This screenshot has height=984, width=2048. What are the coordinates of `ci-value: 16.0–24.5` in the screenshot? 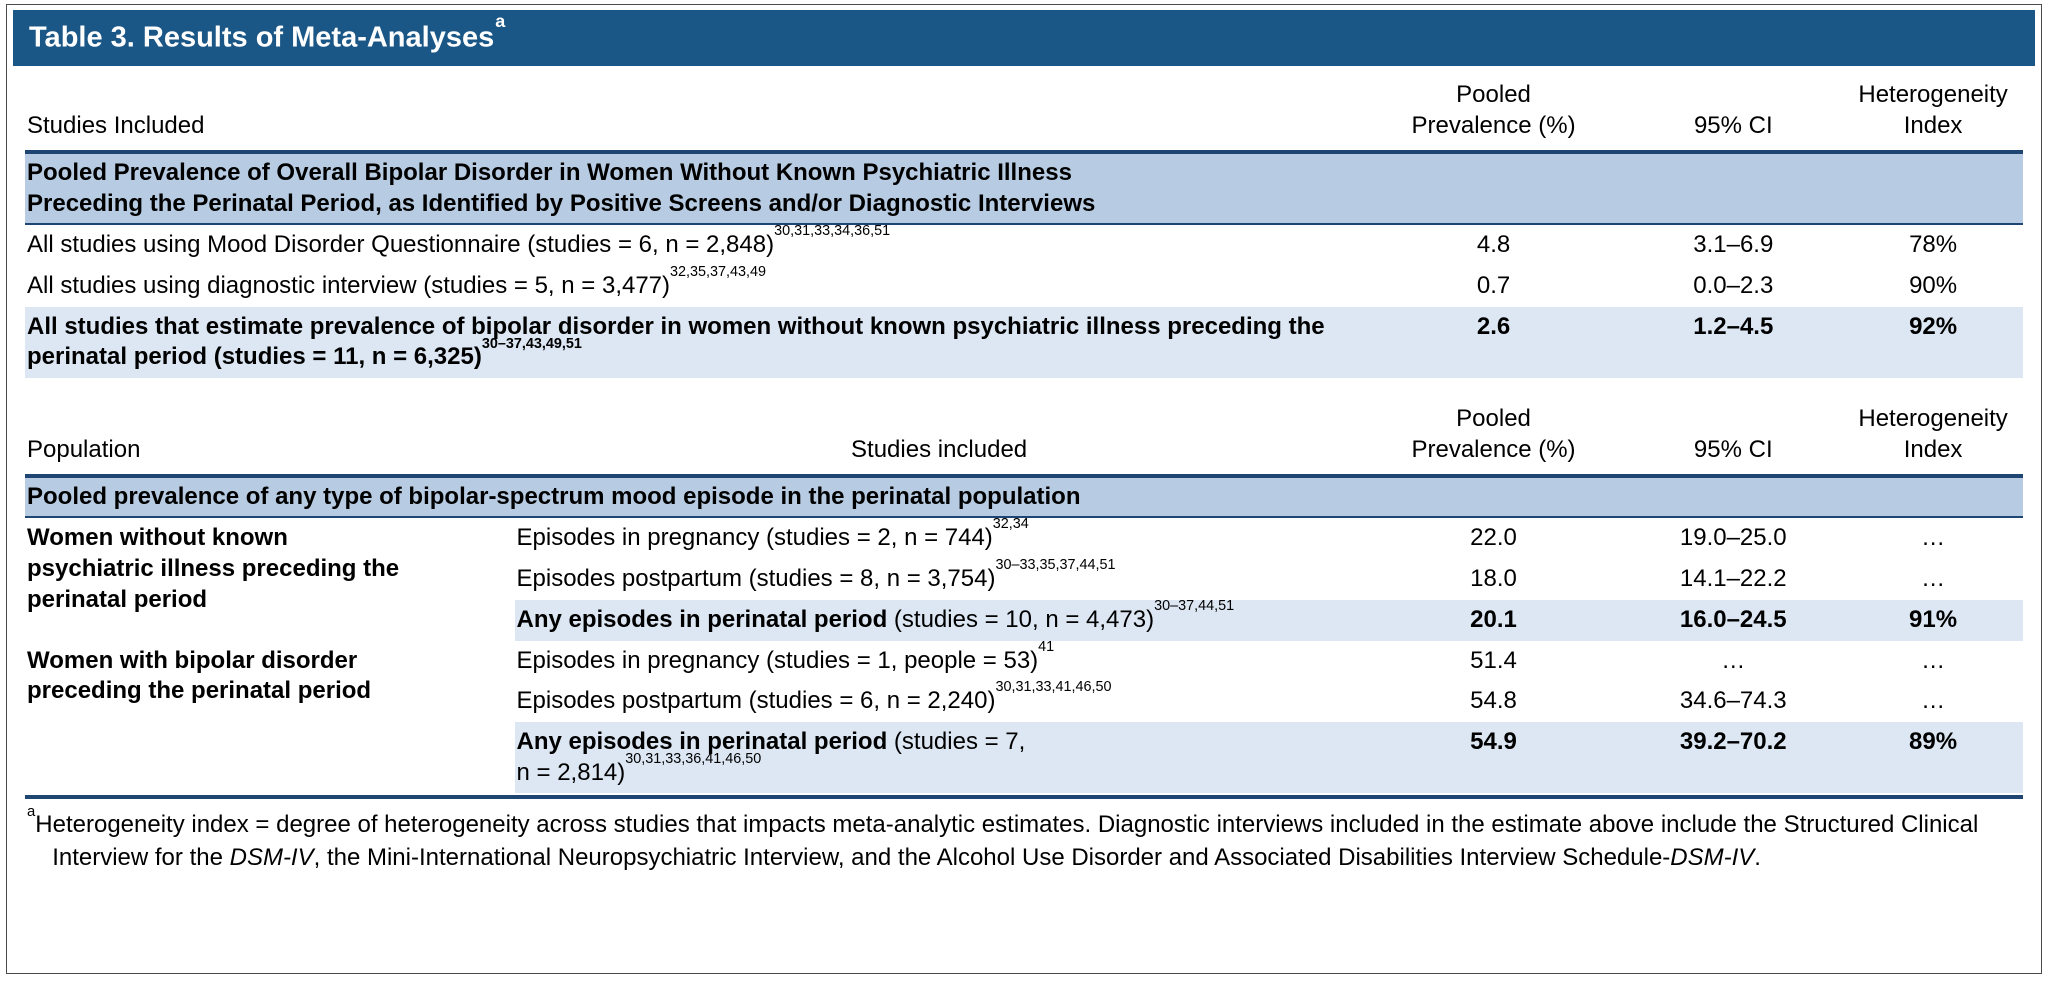 It's located at (1733, 620).